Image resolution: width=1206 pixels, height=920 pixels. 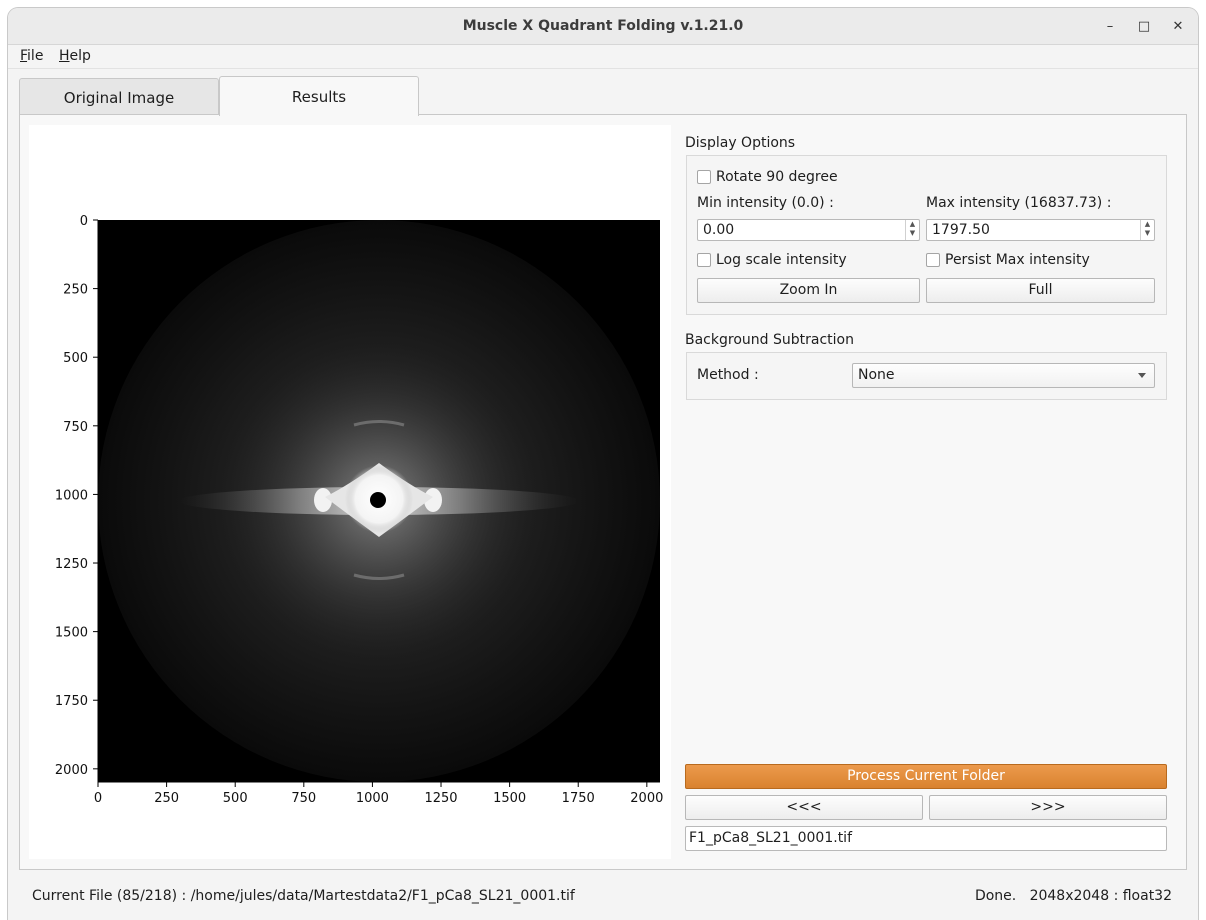 What do you see at coordinates (80, 56) in the screenshot?
I see `menu-help-label: elp` at bounding box center [80, 56].